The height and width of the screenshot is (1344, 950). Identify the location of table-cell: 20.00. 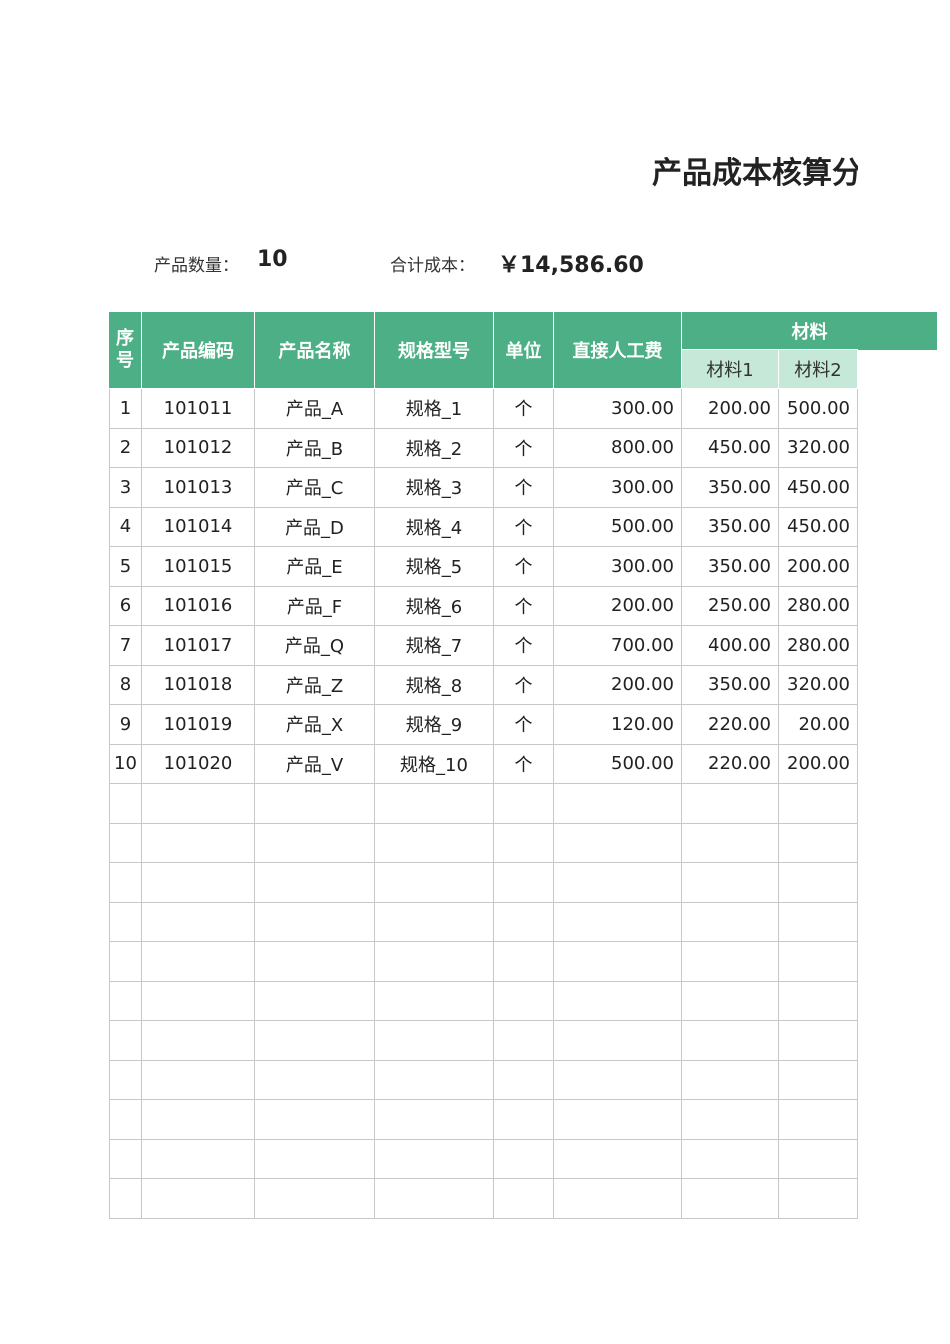
(818, 725).